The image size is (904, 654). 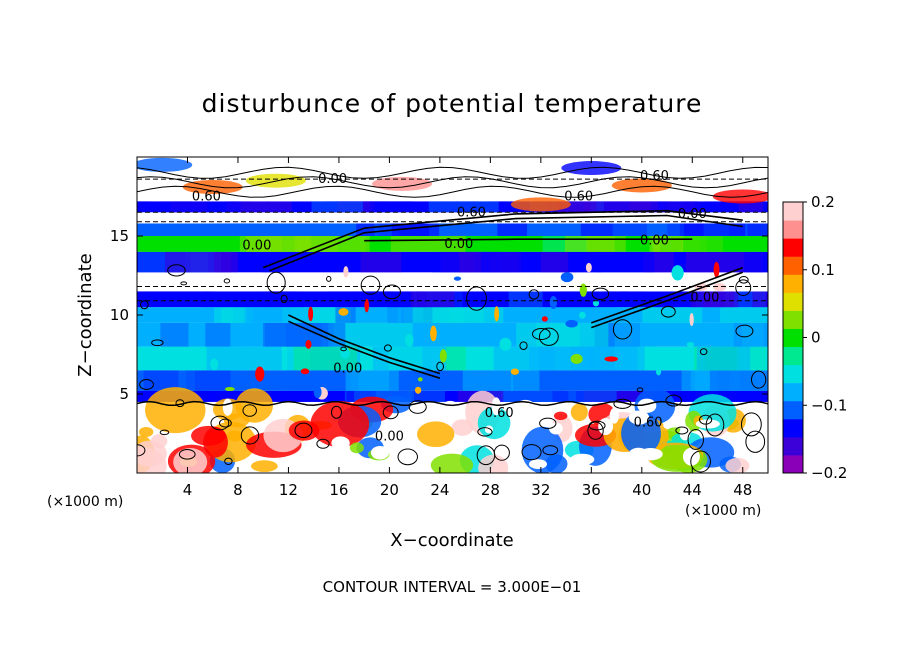 I want to click on colorbar-tick-label: −0.2, so click(x=829, y=473).